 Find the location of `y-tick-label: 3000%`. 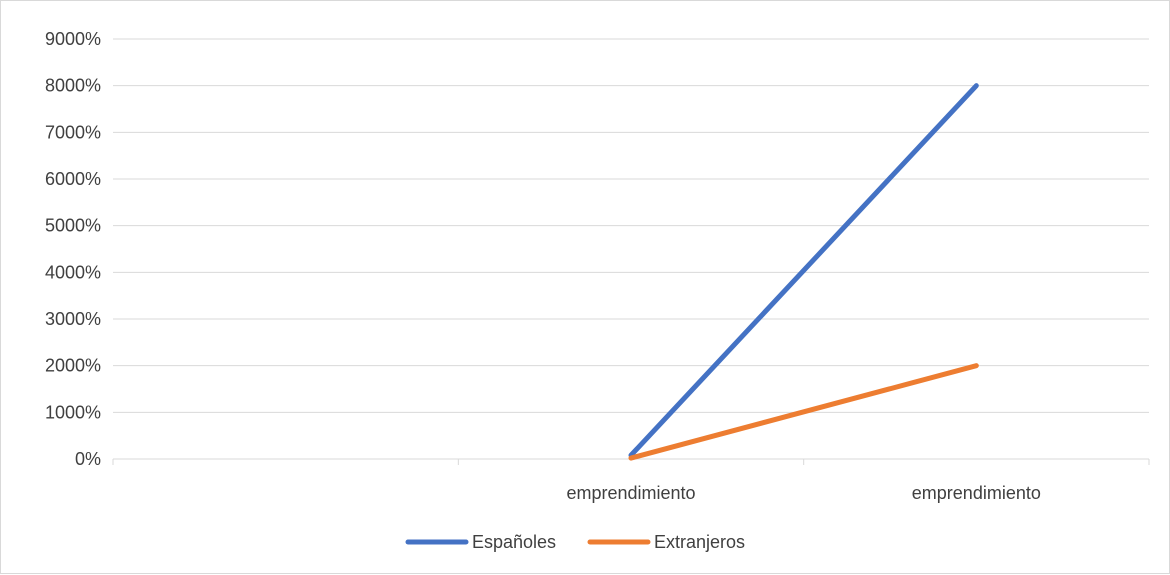

y-tick-label: 3000% is located at coordinates (73, 319).